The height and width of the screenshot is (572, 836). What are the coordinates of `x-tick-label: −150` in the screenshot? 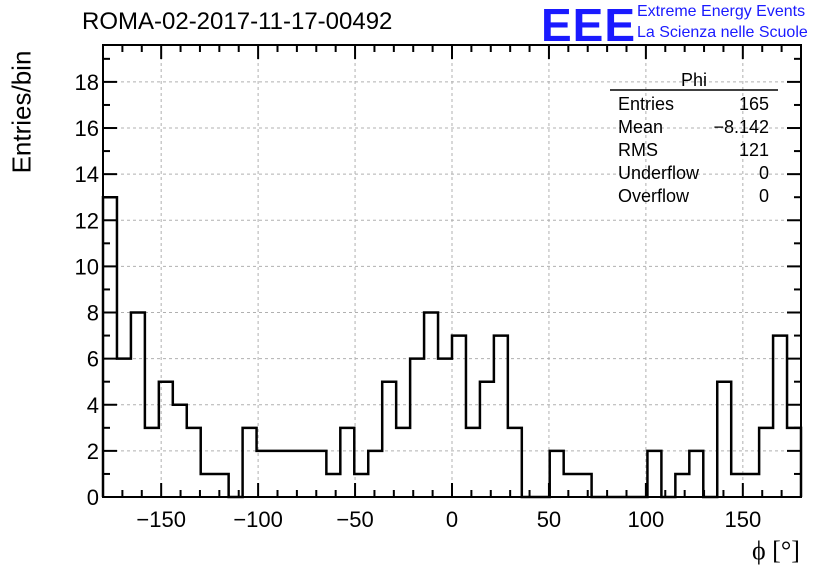 It's located at (161, 519).